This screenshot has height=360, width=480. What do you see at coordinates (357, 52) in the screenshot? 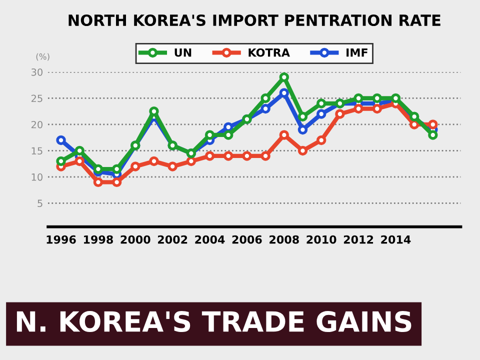
I see `legend-label: IMF` at bounding box center [357, 52].